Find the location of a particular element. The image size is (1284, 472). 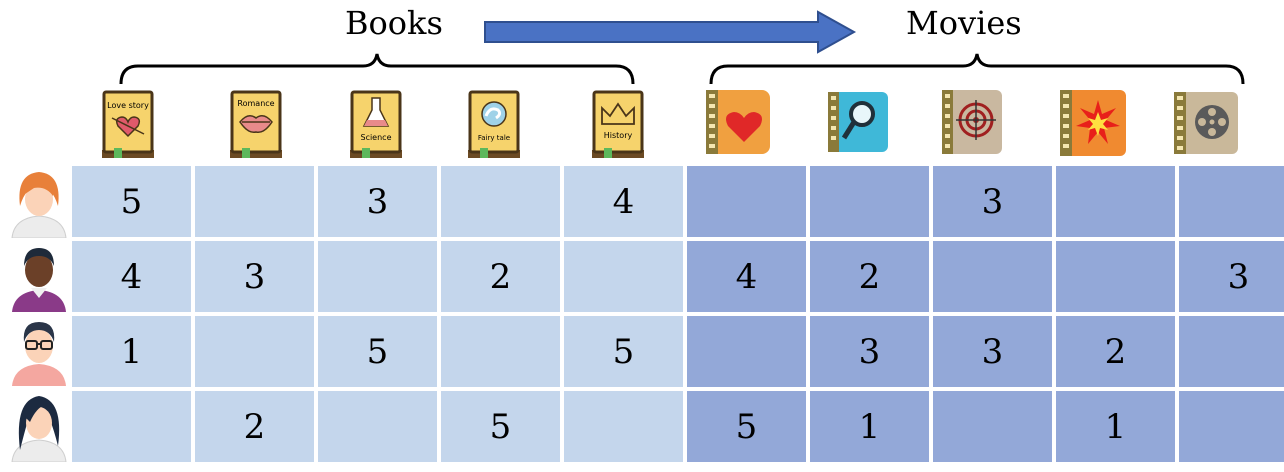

movie-action-target-icon is located at coordinates (972, 122).